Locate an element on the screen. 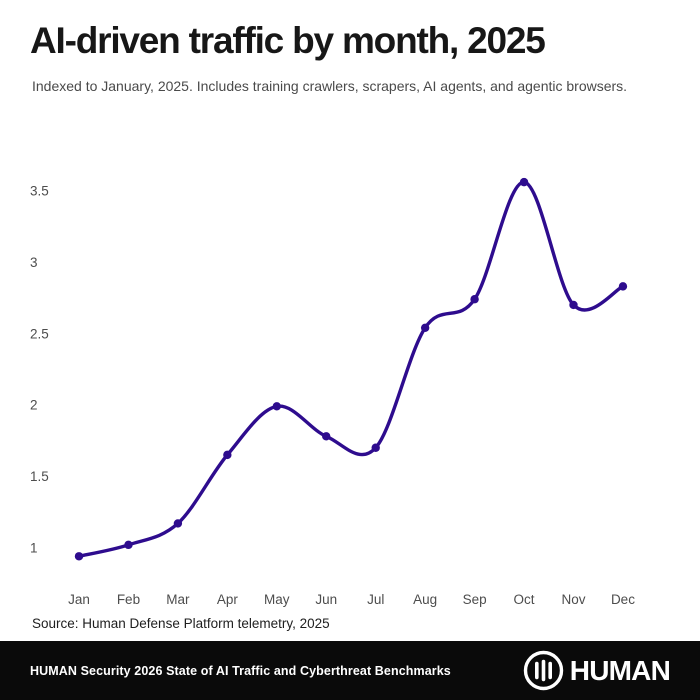  x-tick-label: Aug is located at coordinates (425, 599).